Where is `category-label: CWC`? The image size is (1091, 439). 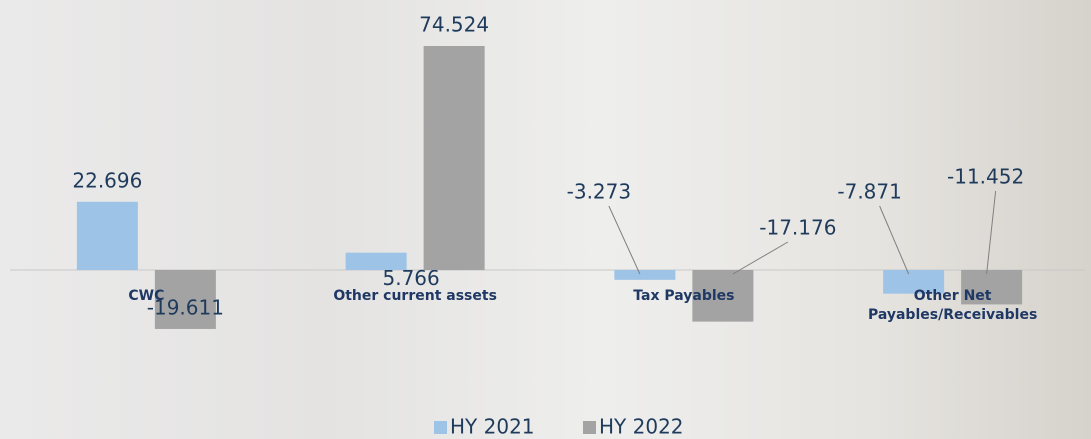 category-label: CWC is located at coordinates (146, 296).